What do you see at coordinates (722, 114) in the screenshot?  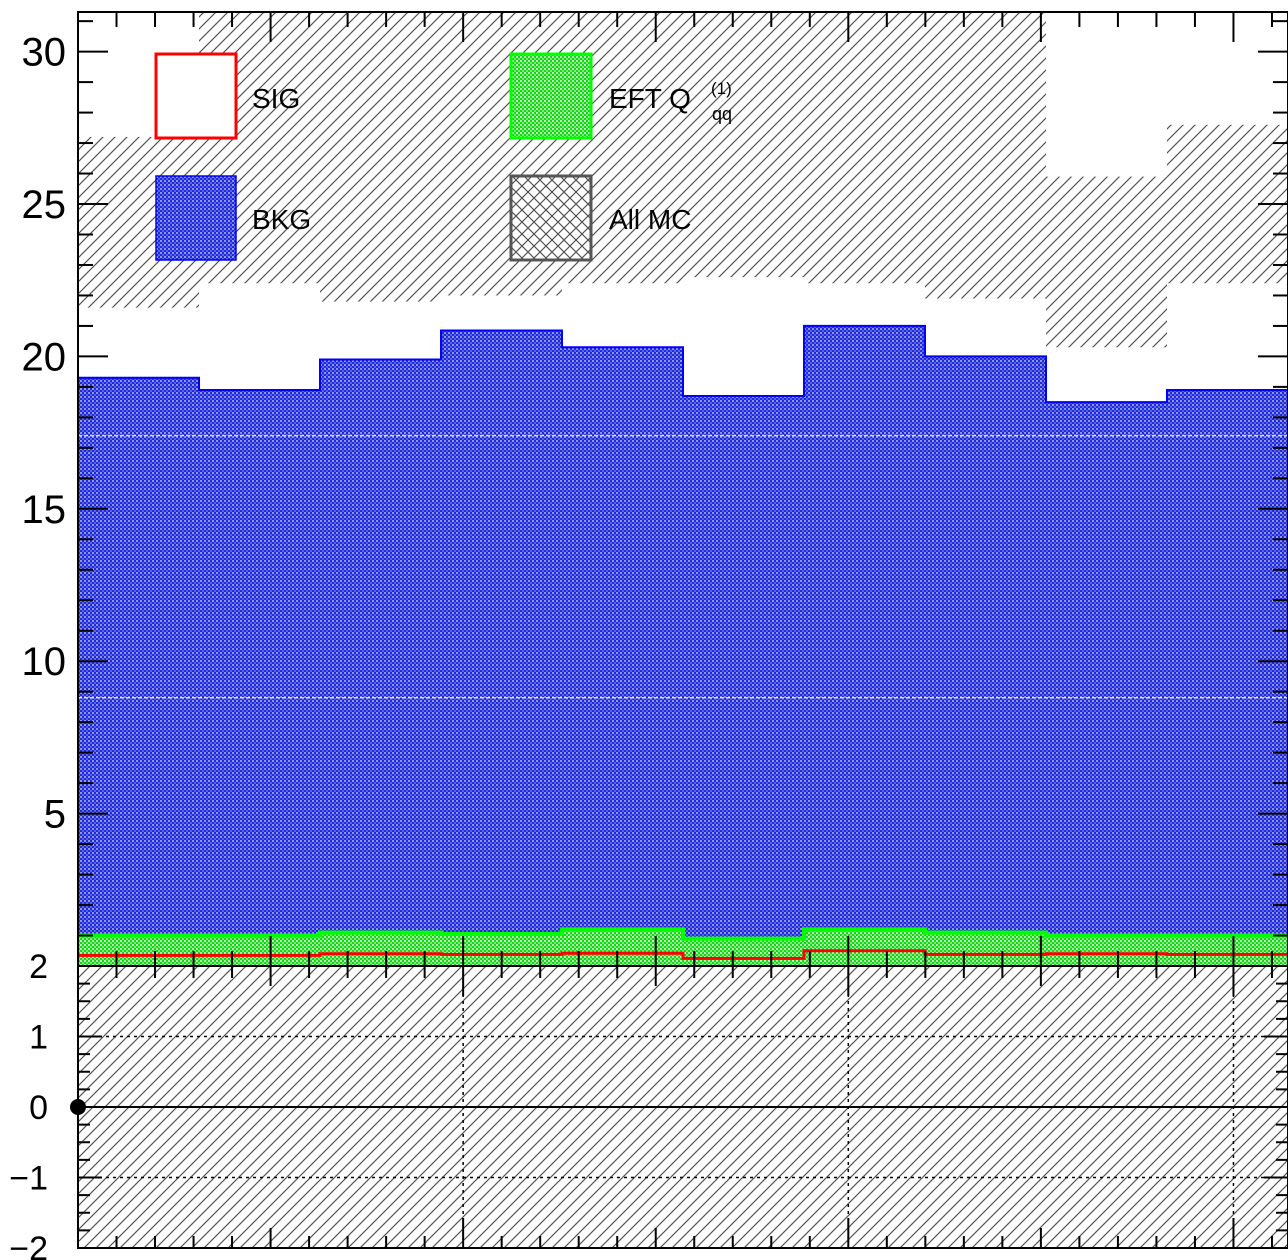 I see `legend-label-eft-sub: qq` at bounding box center [722, 114].